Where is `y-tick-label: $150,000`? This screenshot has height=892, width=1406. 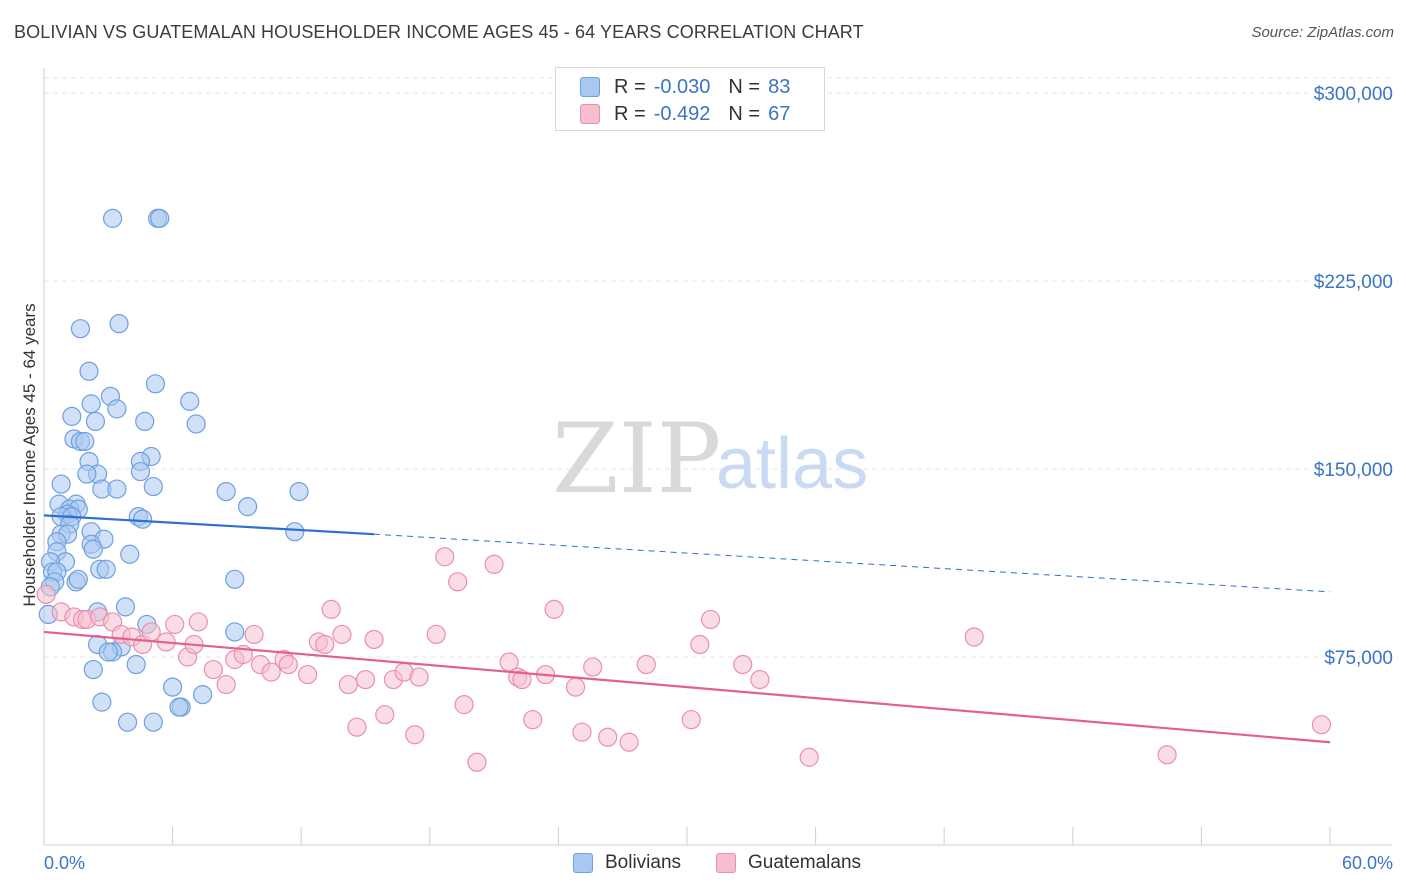 y-tick-label: $150,000 is located at coordinates (1353, 470).